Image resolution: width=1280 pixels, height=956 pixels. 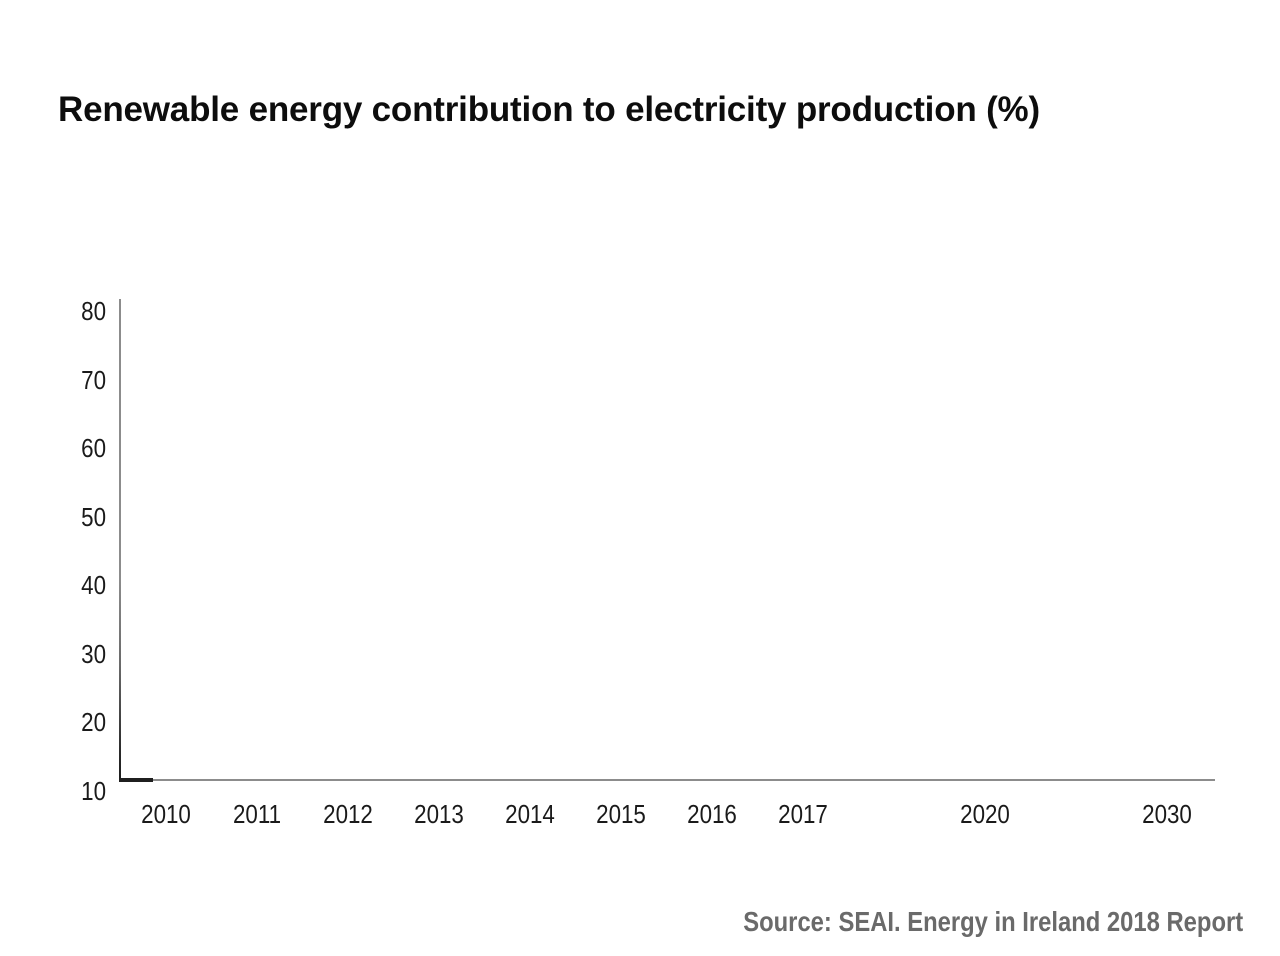 What do you see at coordinates (93, 311) in the screenshot?
I see `y-tick-label: 80` at bounding box center [93, 311].